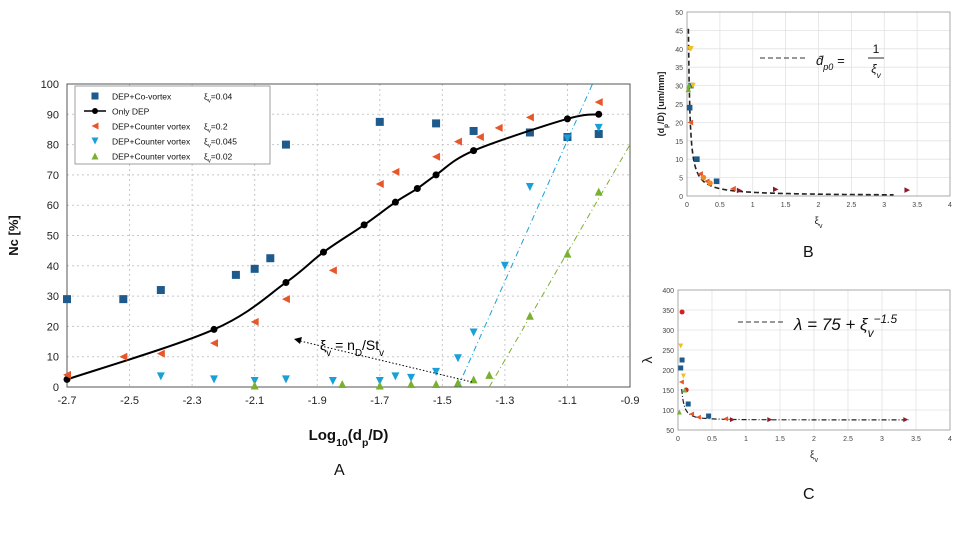  What do you see at coordinates (668, 311) in the screenshot?
I see `y-tick-label: 350` at bounding box center [668, 311].